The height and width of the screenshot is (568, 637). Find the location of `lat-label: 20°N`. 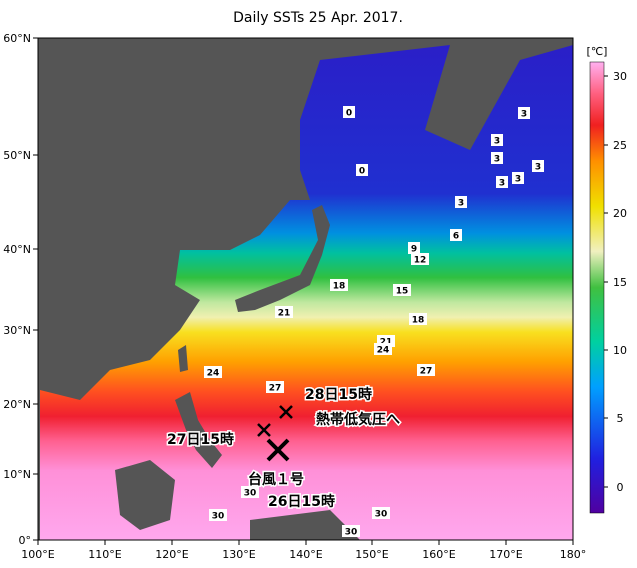

lat-label: 20°N is located at coordinates (17, 404).